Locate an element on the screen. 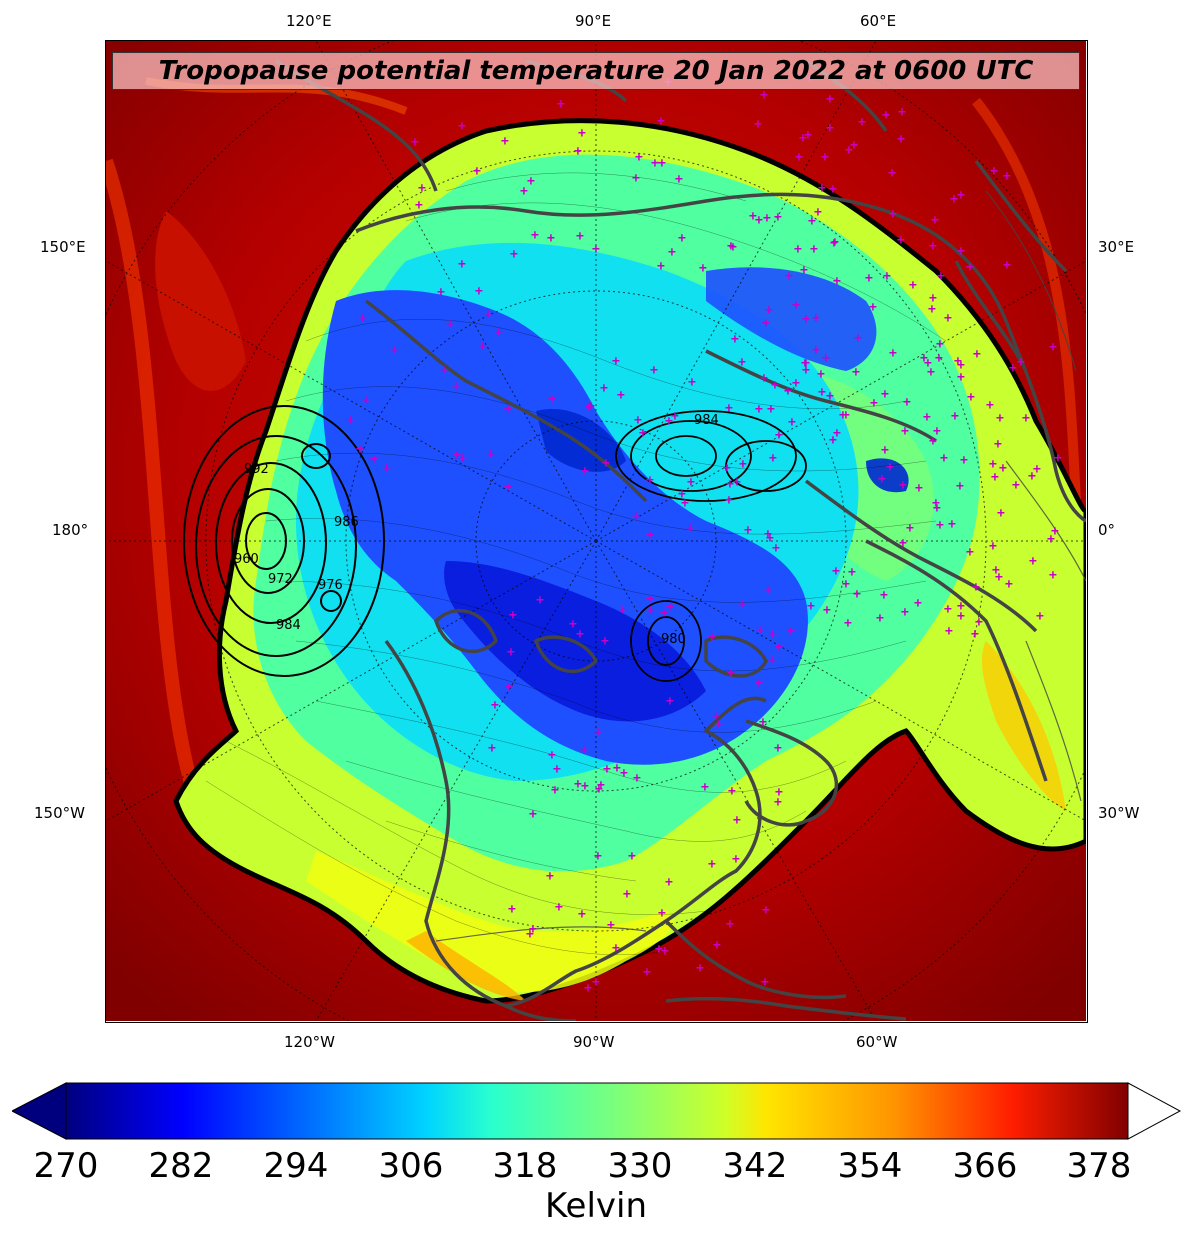  lon-label-left-2: 180° is located at coordinates (70, 530).